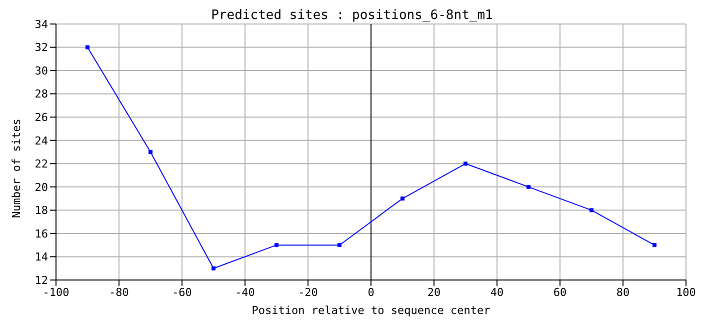 The height and width of the screenshot is (328, 704). I want to click on x-tick-label: -80, so click(119, 292).